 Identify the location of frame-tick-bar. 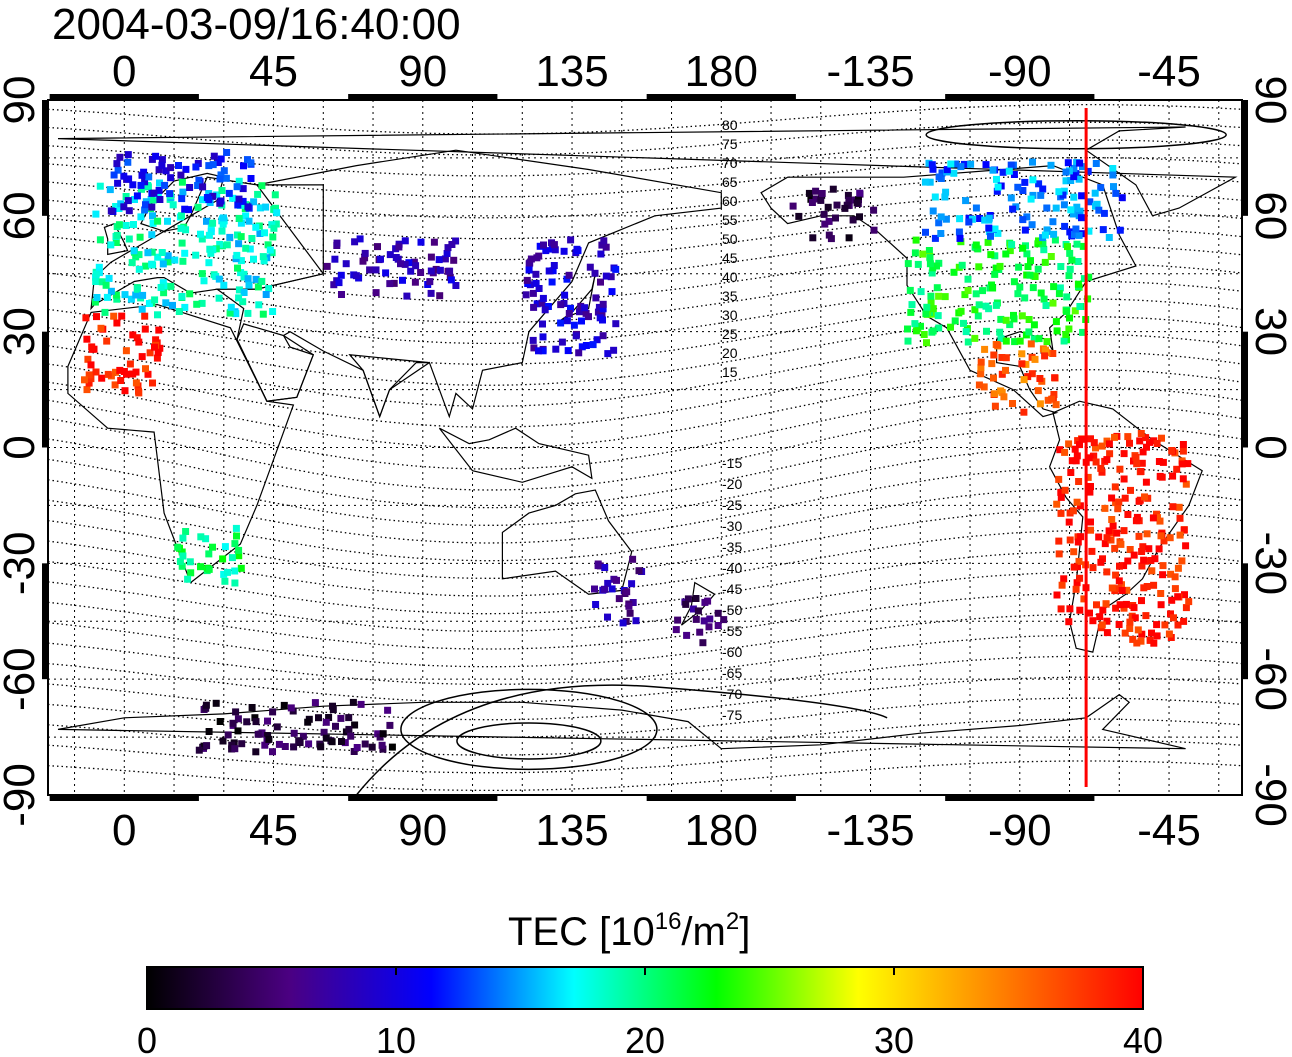
(1245, 158).